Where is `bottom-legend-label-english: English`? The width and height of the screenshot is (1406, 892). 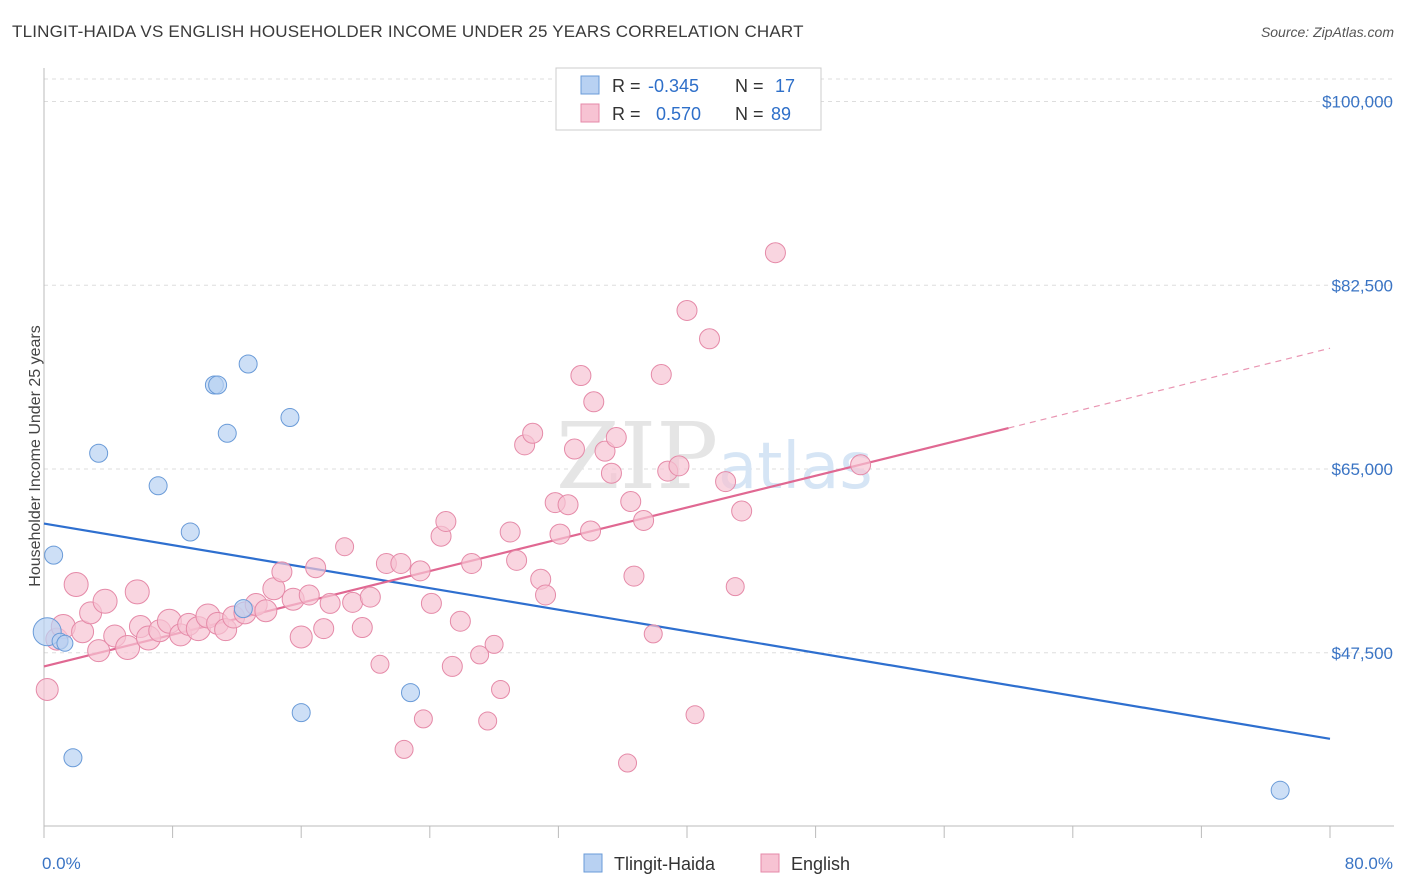
bottom-legend-label-english: English is located at coordinates (820, 864).